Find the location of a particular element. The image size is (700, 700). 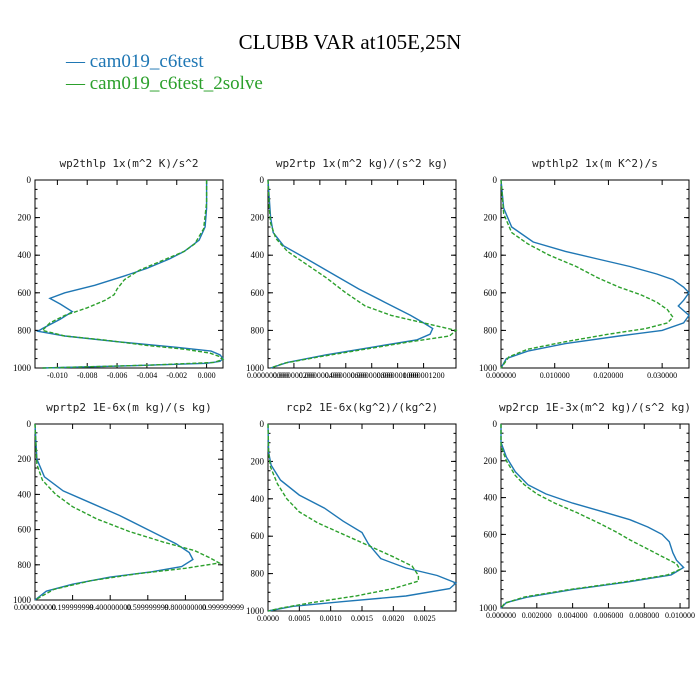

x-tick-label: 0.020000 is located at coordinates (608, 375).